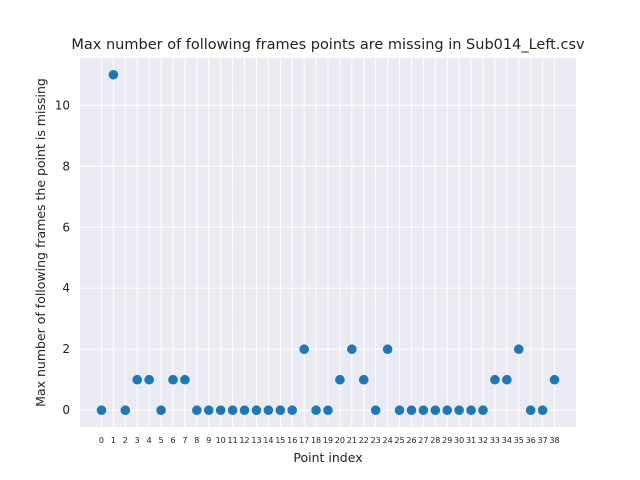  What do you see at coordinates (459, 440) in the screenshot?
I see `x-tick-label: 30` at bounding box center [459, 440].